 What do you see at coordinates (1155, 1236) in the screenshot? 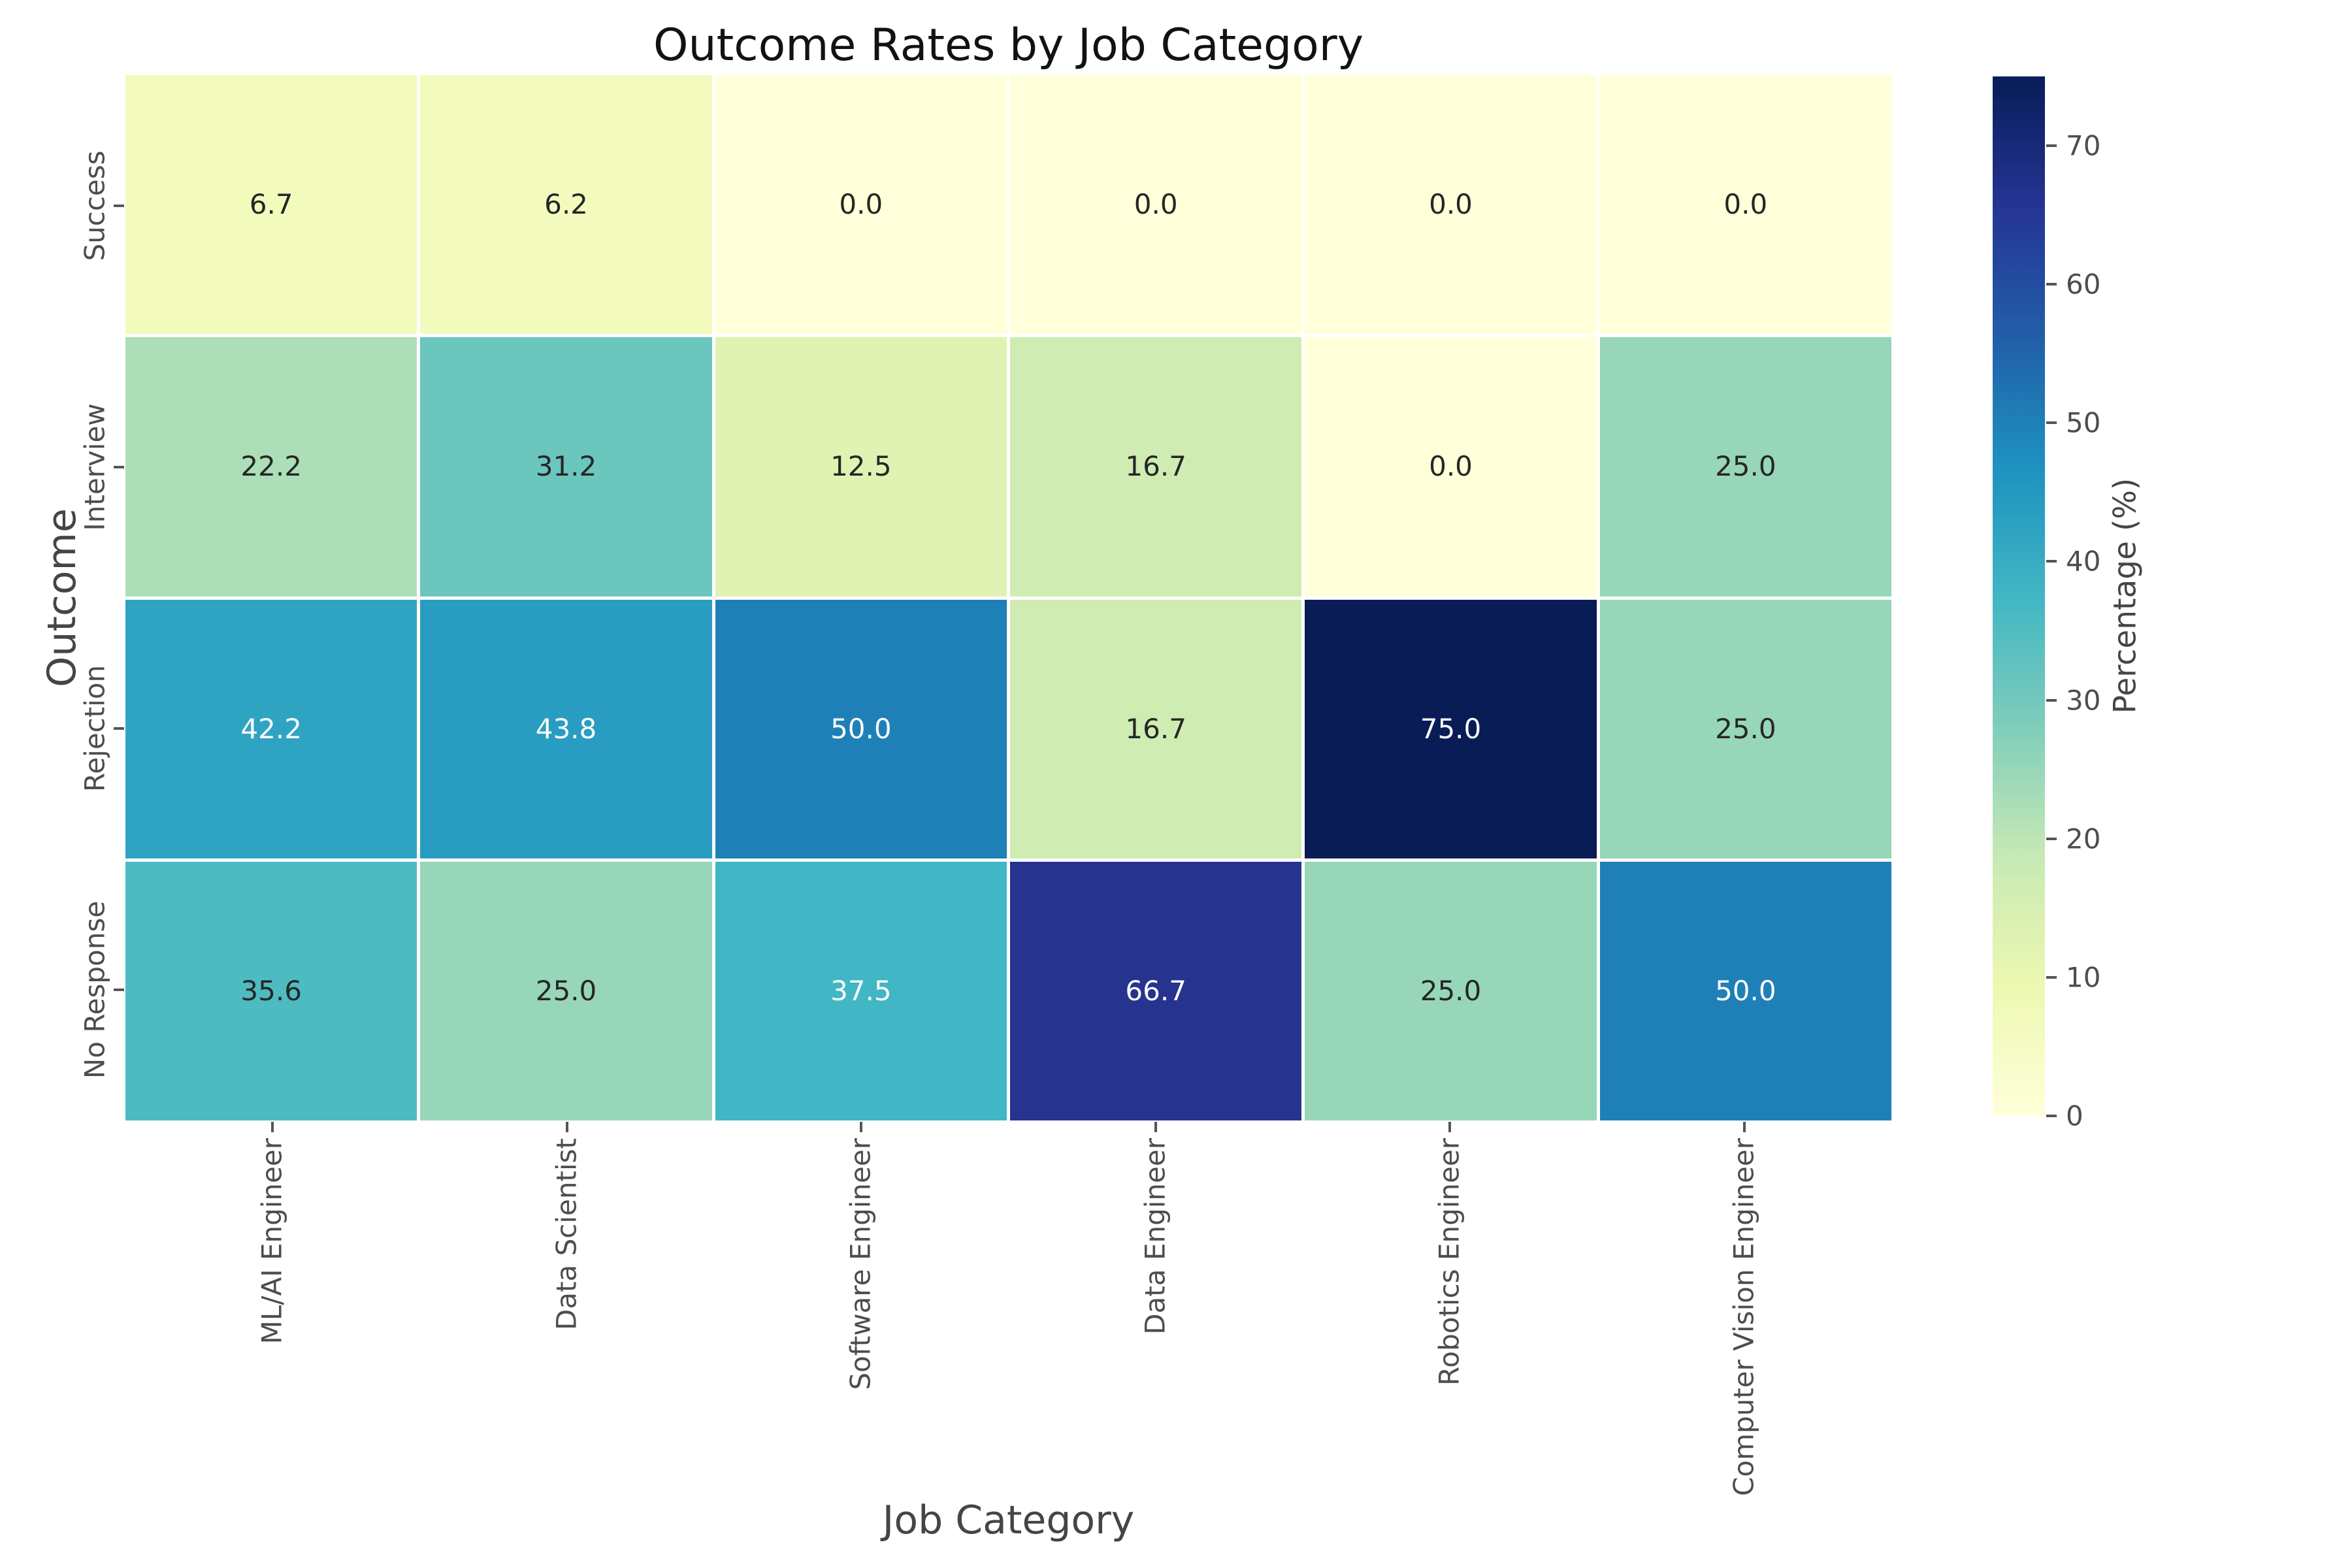
I see `x-tick-label: Data Engineer` at bounding box center [1155, 1236].